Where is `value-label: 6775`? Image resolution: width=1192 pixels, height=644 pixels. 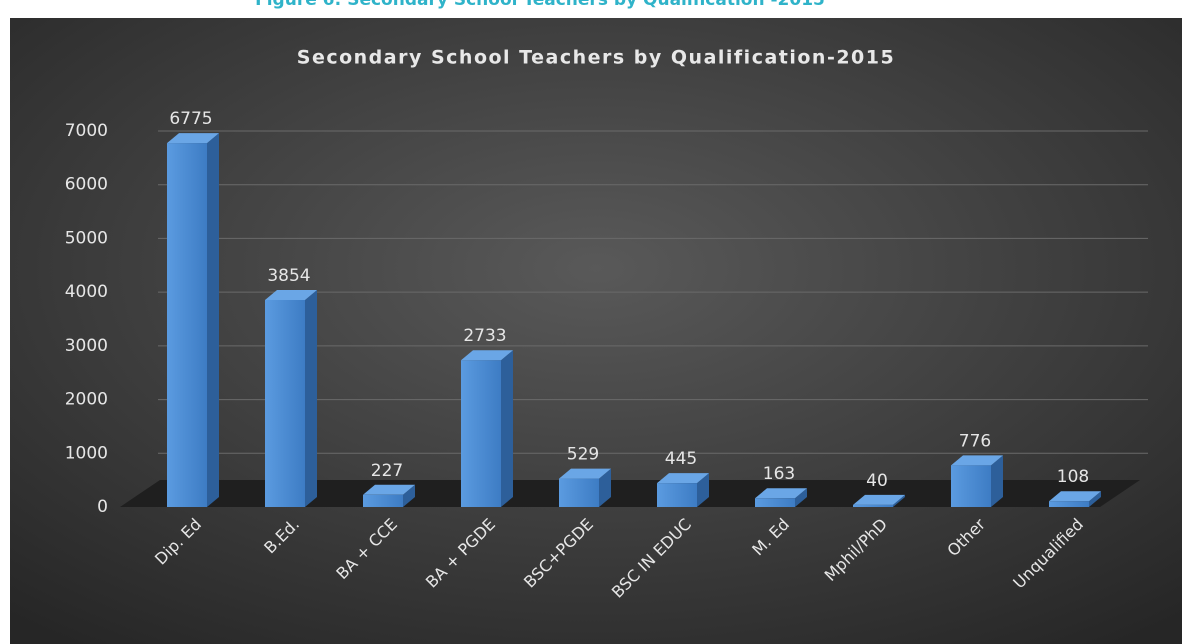
value-label: 6775 is located at coordinates (190, 119).